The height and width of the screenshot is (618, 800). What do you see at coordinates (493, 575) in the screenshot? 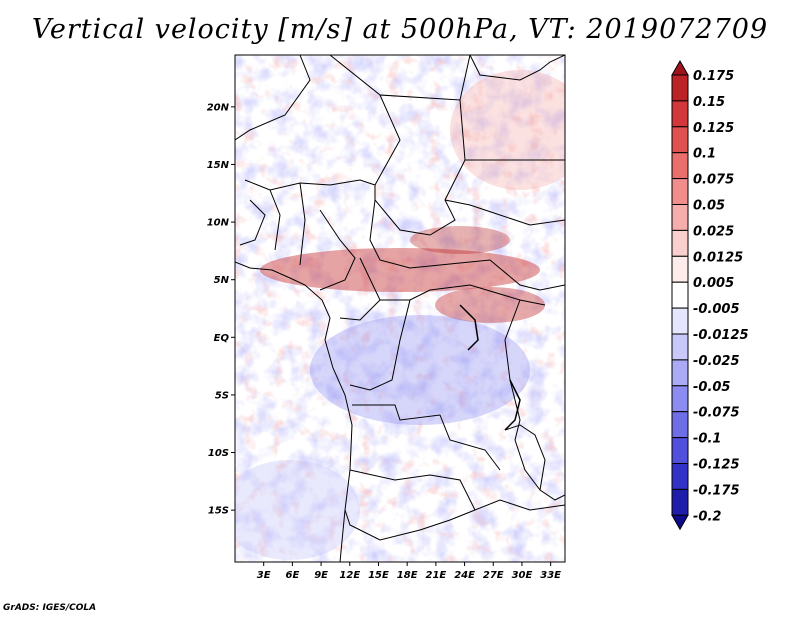
I see `lon-tick-label: 27E` at bounding box center [493, 575].